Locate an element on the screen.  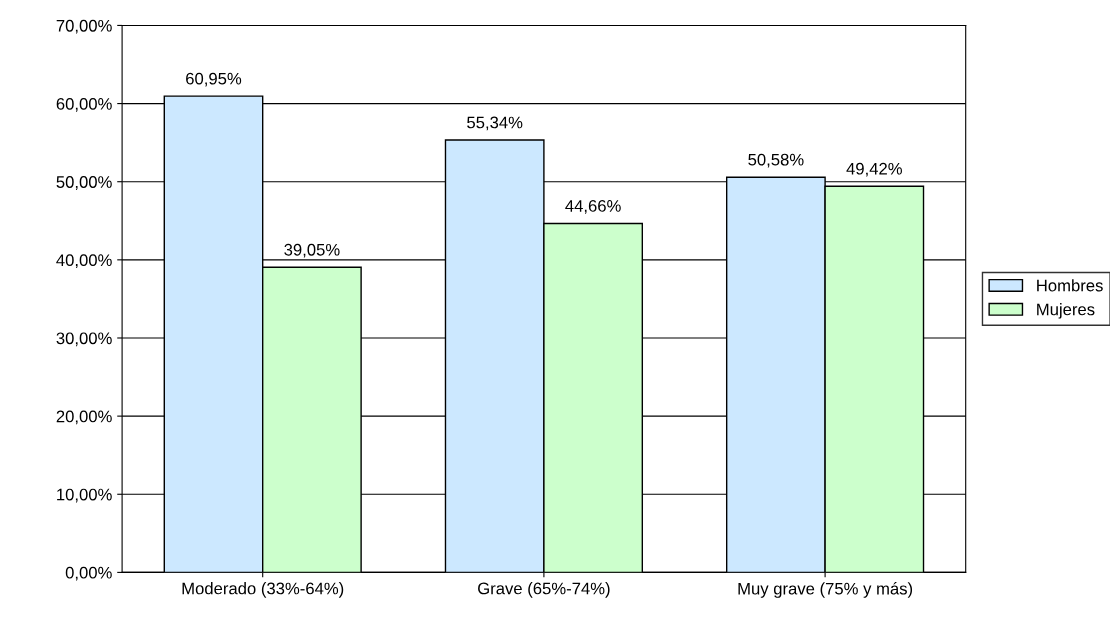
x-tick-label: Grave (65%-74%) is located at coordinates (544, 590).